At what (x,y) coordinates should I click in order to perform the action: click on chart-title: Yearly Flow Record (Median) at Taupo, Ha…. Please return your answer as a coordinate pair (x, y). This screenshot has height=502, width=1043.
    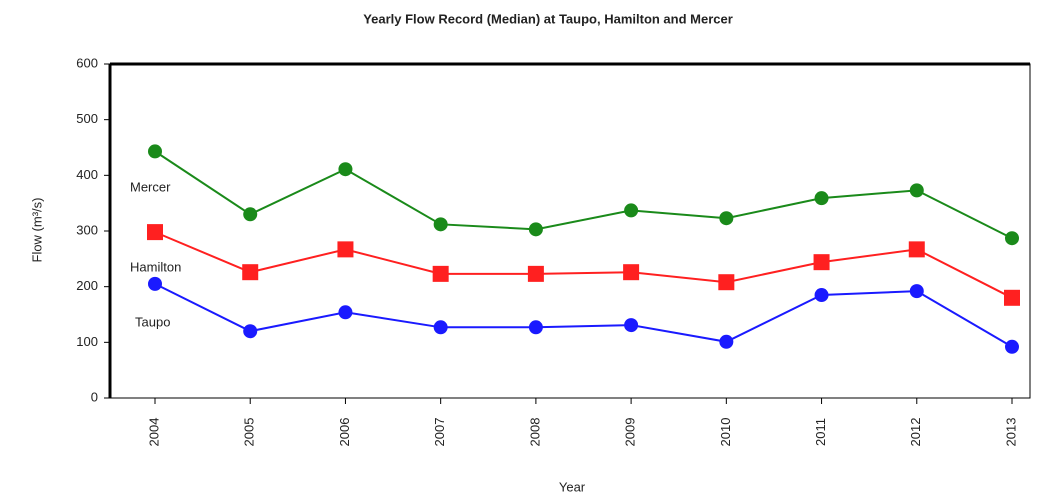
    Looking at the image, I should click on (548, 18).